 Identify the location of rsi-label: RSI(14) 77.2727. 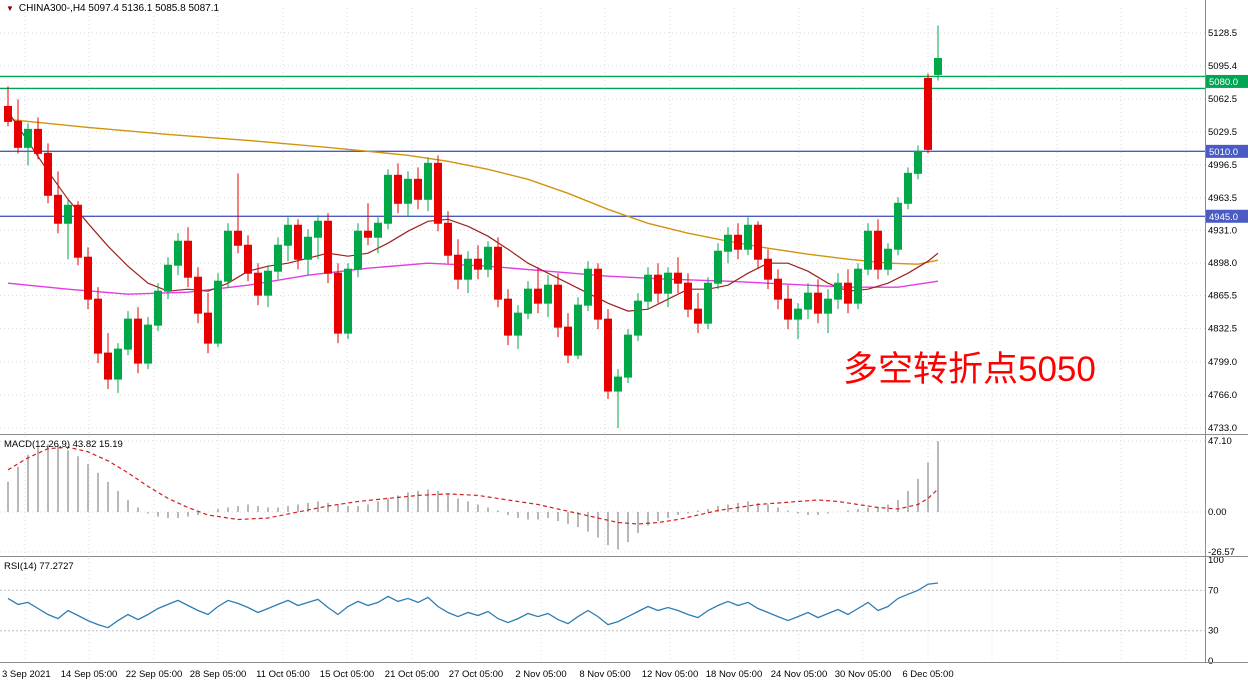
(39, 566).